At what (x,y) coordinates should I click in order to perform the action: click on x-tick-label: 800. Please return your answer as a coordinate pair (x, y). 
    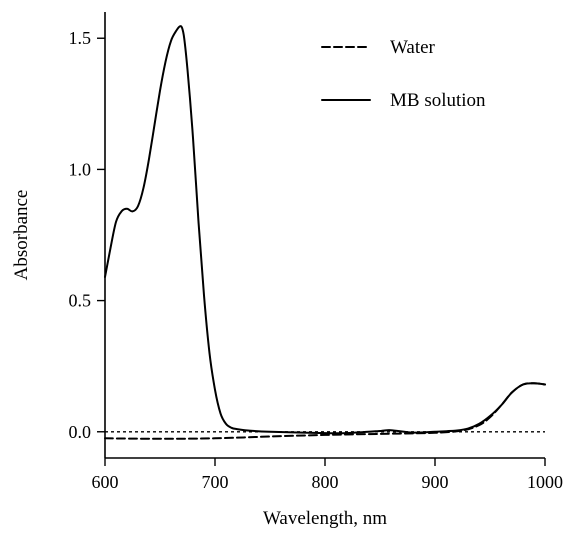
    Looking at the image, I should click on (325, 482).